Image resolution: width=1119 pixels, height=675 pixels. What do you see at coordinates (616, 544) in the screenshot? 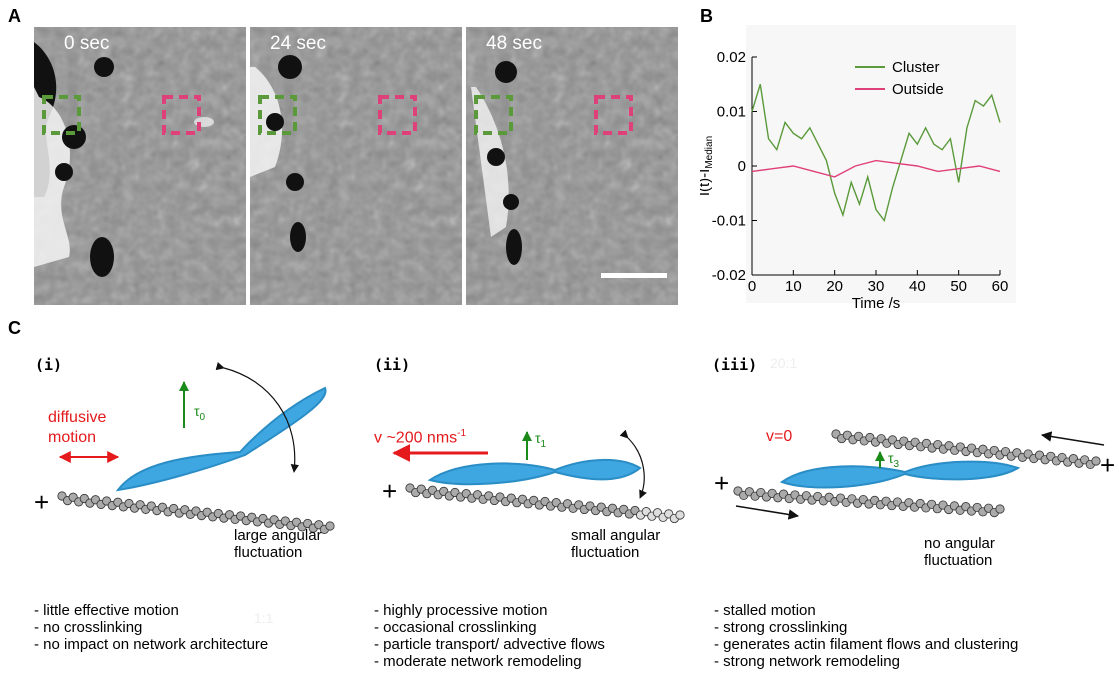
I see `angular-label-ii: small angular fluctuation` at bounding box center [616, 544].